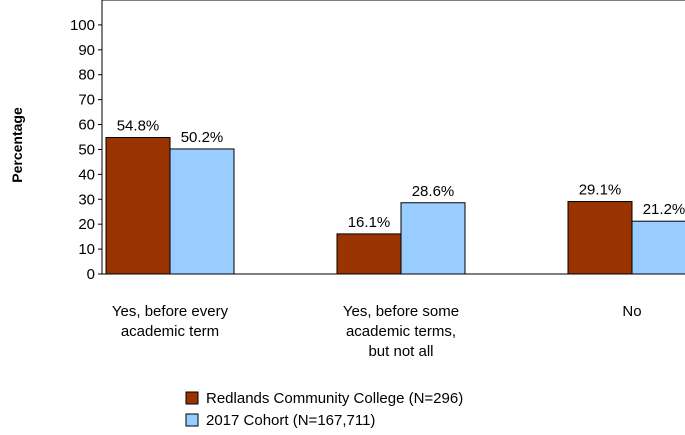  Describe the element at coordinates (86, 100) in the screenshot. I see `y-tick-label: 70` at that location.